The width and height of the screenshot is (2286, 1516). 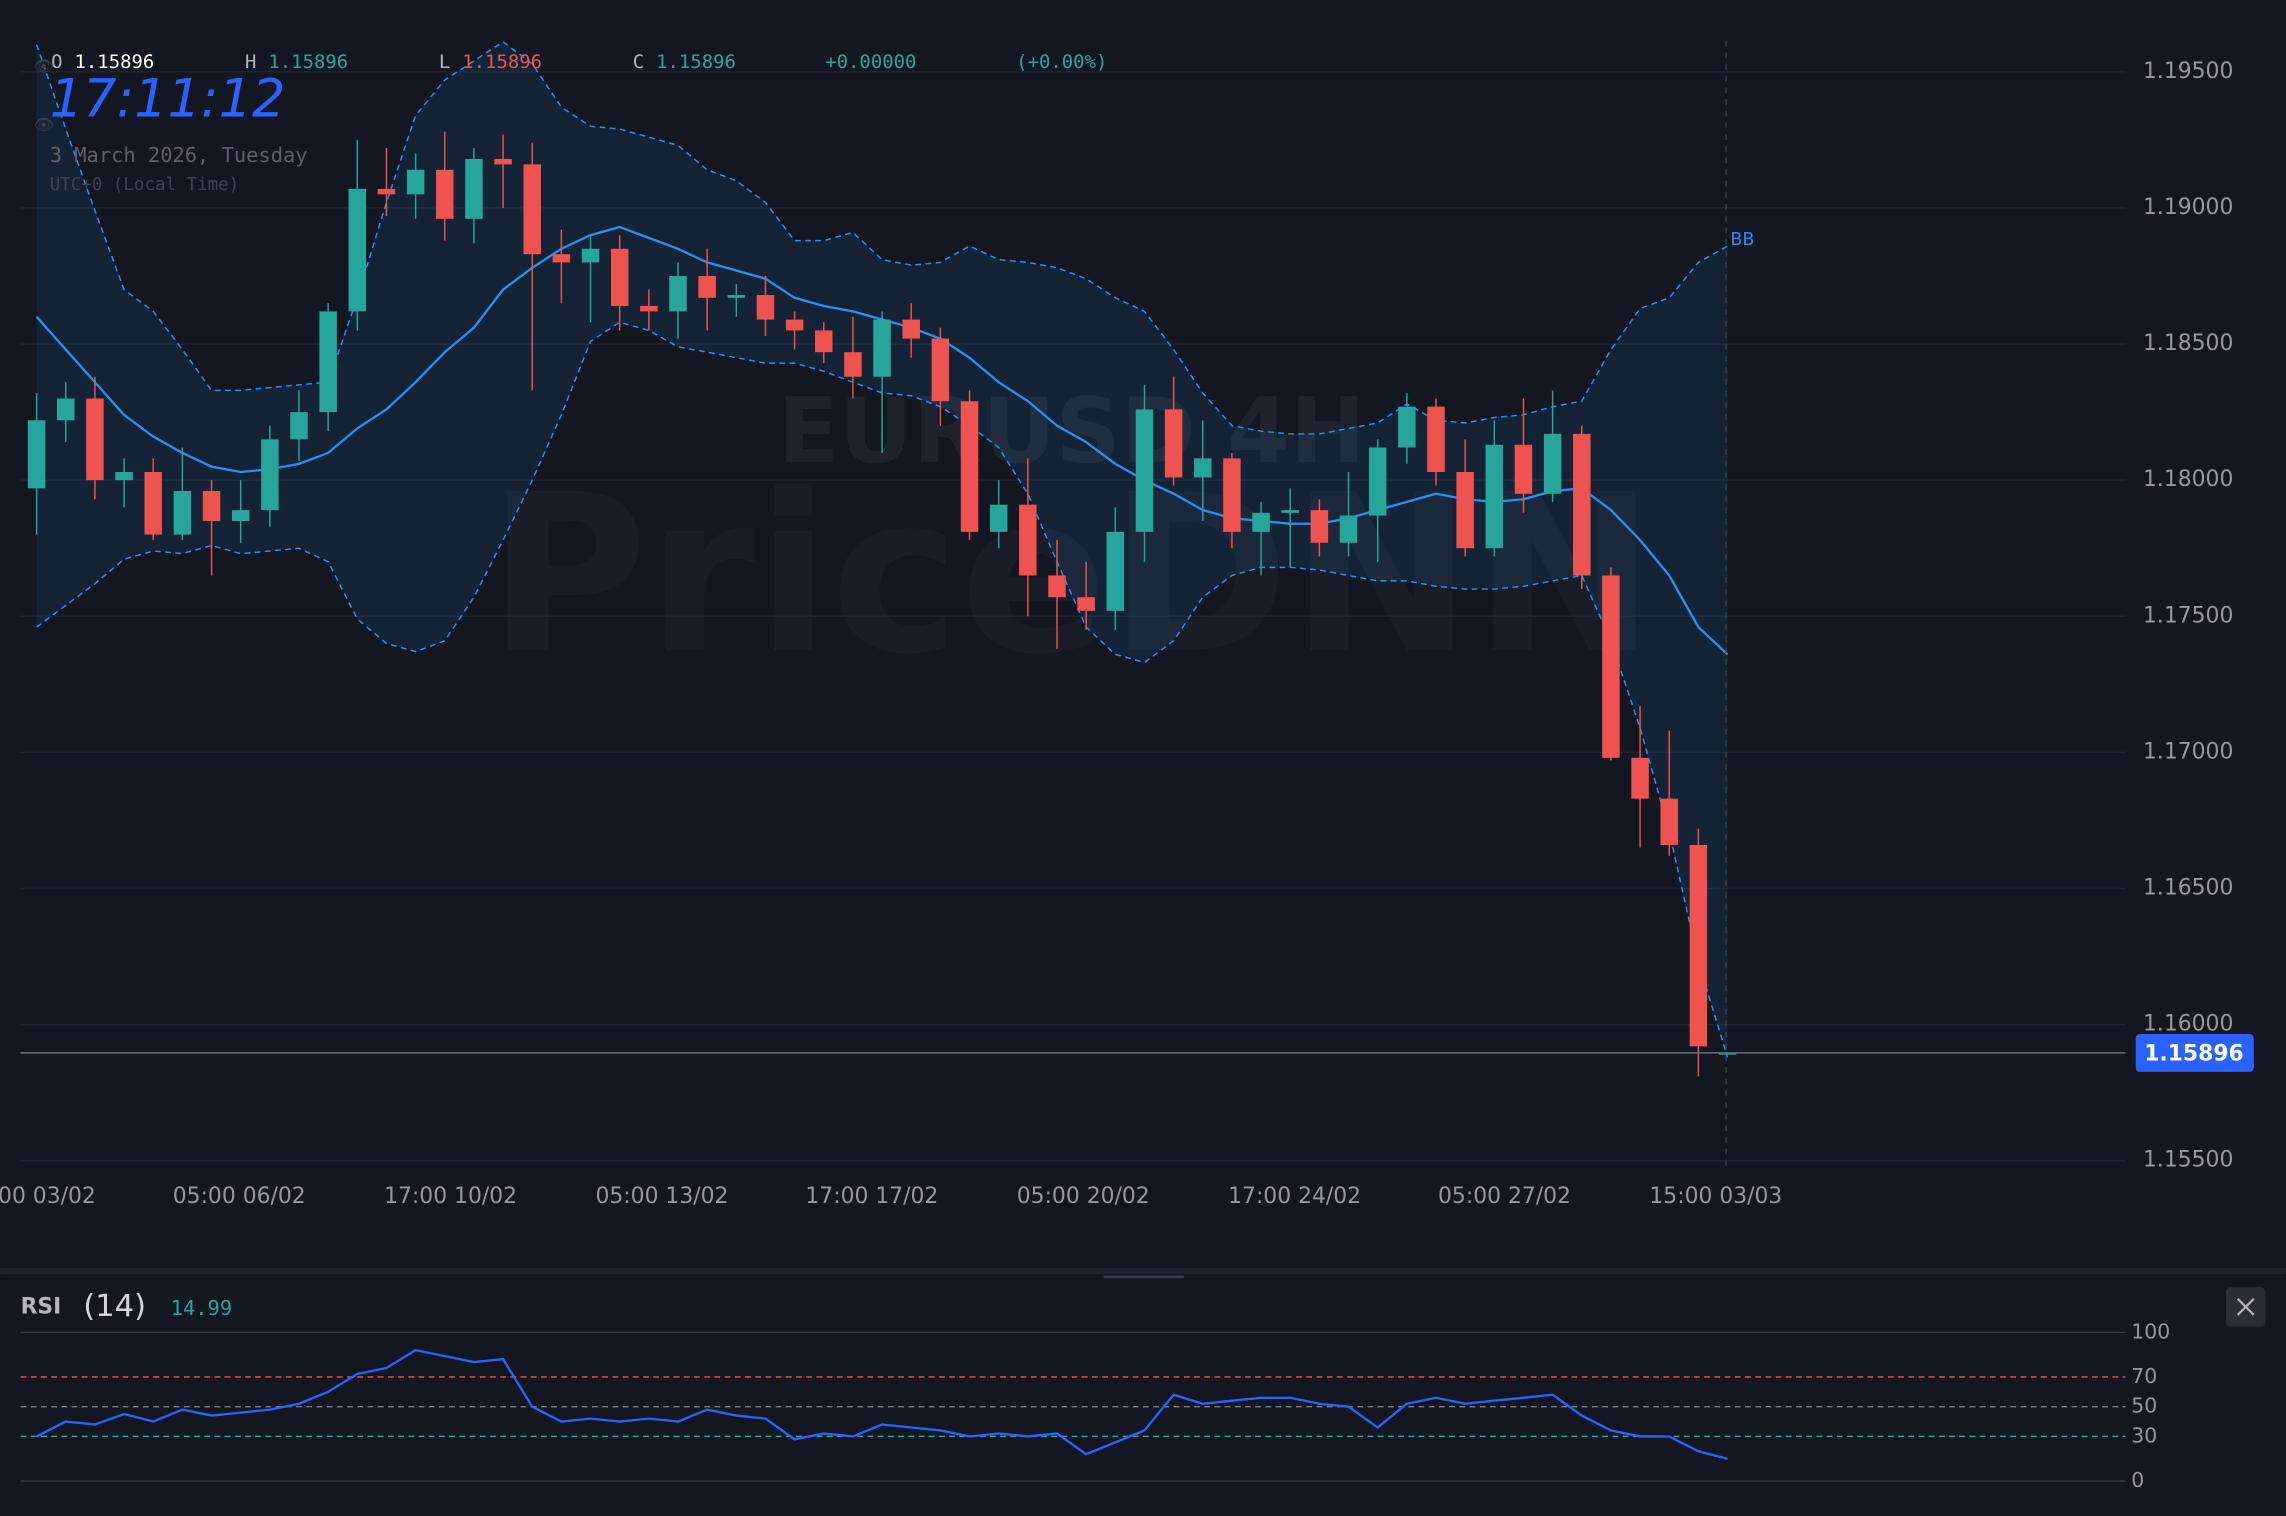 I want to click on rsi-tick-label: 100, so click(x=2150, y=1331).